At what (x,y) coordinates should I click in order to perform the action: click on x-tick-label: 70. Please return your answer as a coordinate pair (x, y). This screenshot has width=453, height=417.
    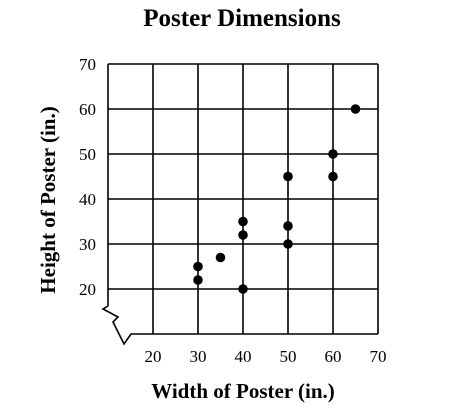
    Looking at the image, I should click on (378, 356).